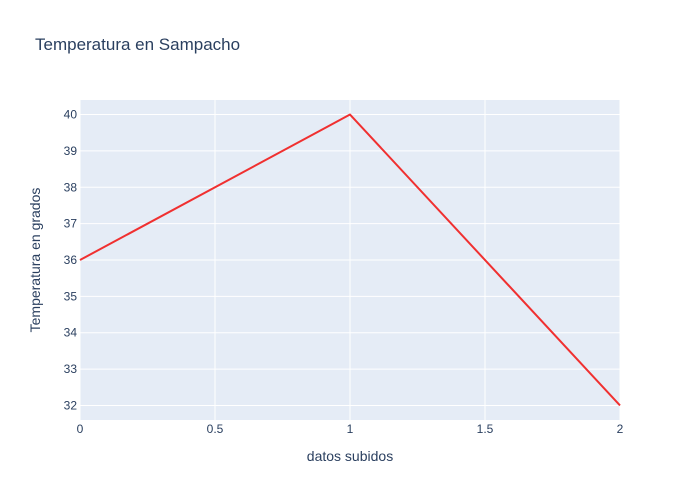 Image resolution: width=700 pixels, height=500 pixels. Describe the element at coordinates (71, 151) in the screenshot. I see `y-tick-label: 39` at that location.